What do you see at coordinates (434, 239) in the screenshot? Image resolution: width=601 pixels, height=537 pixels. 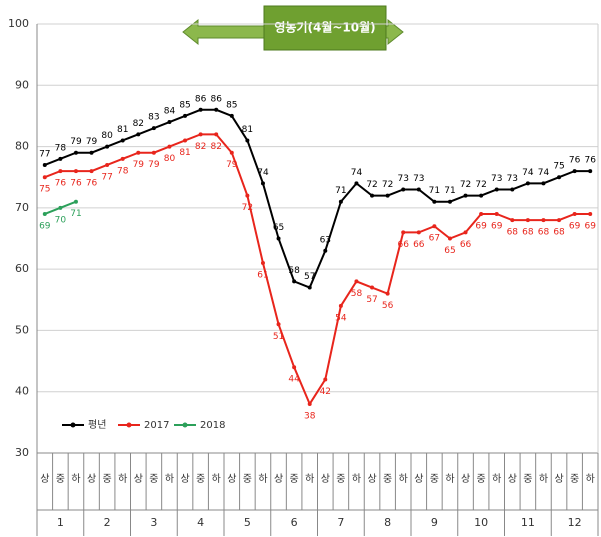 I see `data-label: 67` at bounding box center [434, 239].